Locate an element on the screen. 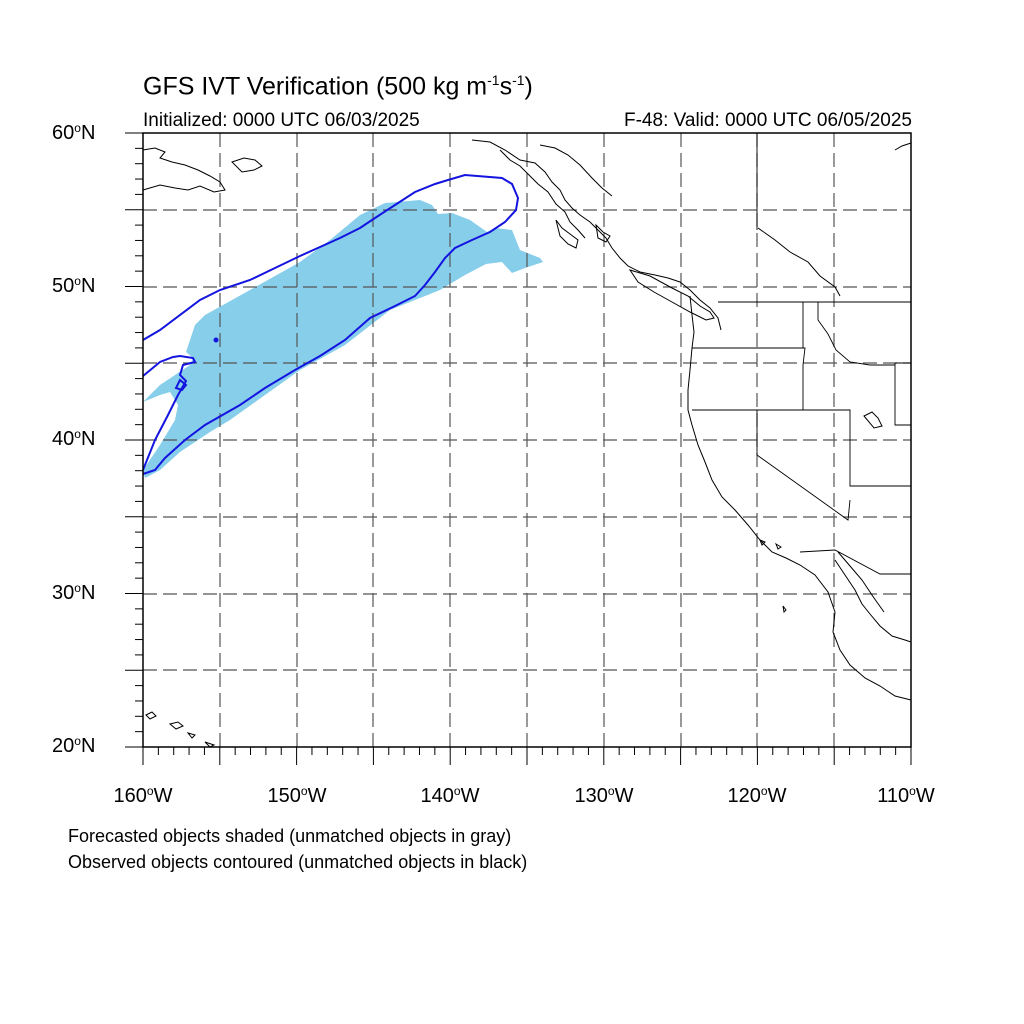 The image size is (1024, 1024). lon-label-150w: 150oW is located at coordinates (297, 795).